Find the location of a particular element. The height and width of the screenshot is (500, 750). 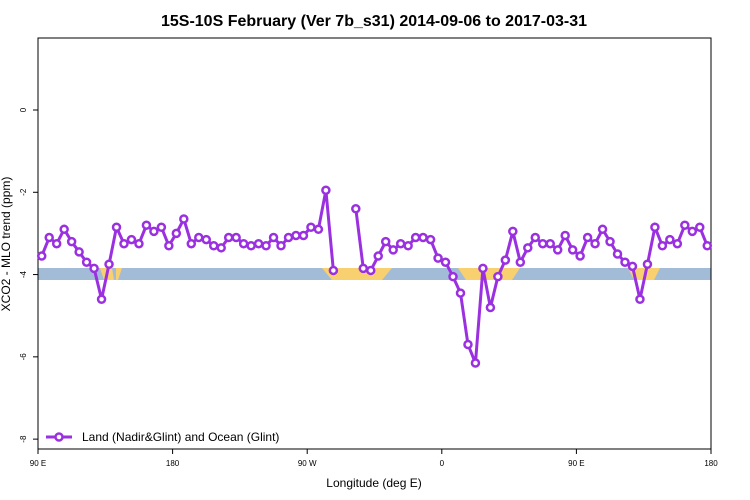

y-tick-label: -4 is located at coordinates (23, 274).